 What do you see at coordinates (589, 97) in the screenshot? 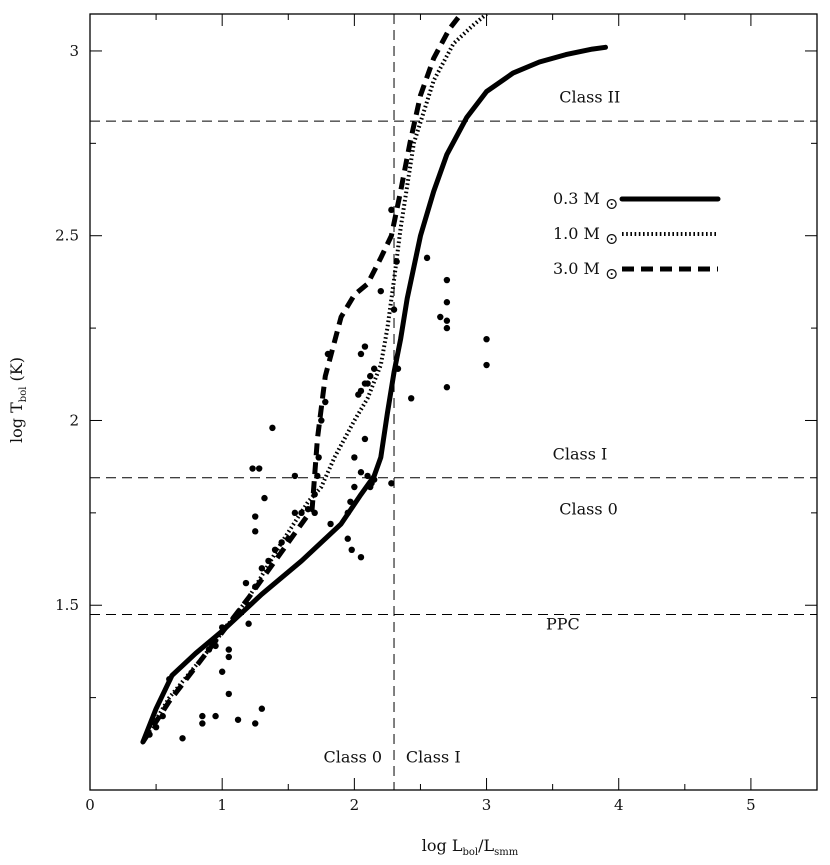
I see `region-label: Class II` at bounding box center [589, 97].